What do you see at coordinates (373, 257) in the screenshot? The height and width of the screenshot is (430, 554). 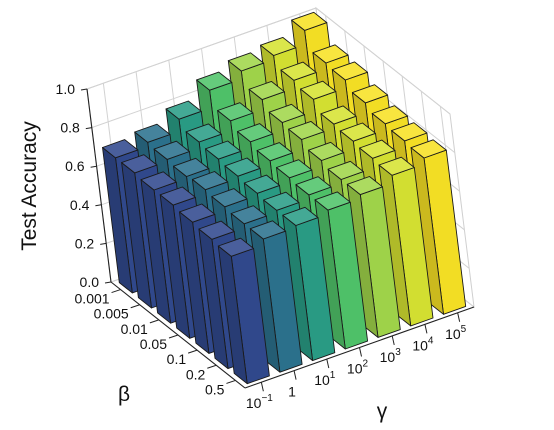 I see `bar-beta-0.5-gamma-4` at bounding box center [373, 257].